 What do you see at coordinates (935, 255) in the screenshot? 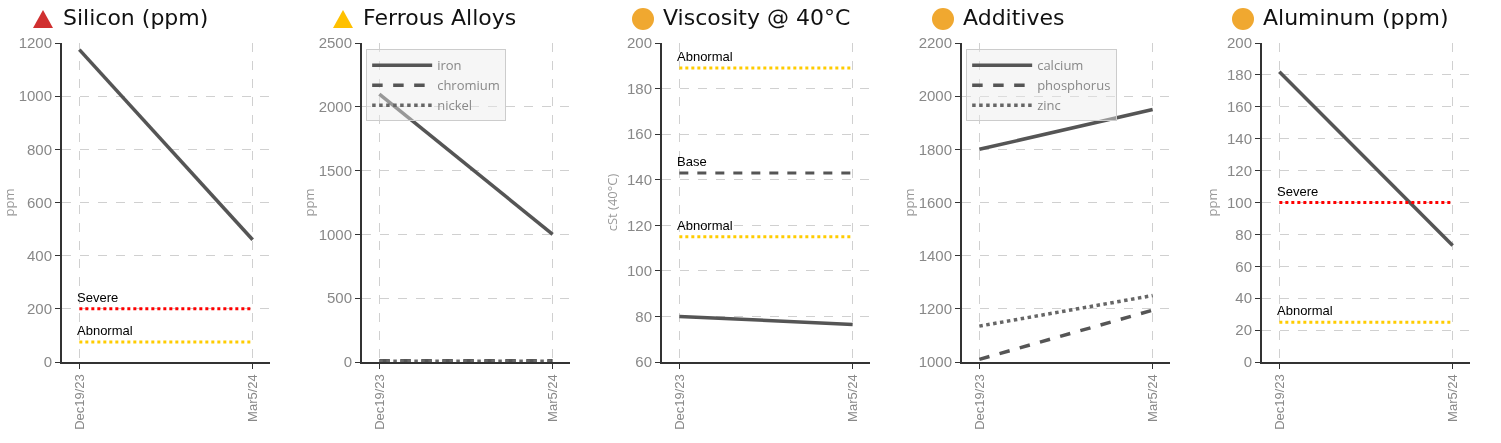
I see `y-tick-label: 1400` at bounding box center [935, 255].